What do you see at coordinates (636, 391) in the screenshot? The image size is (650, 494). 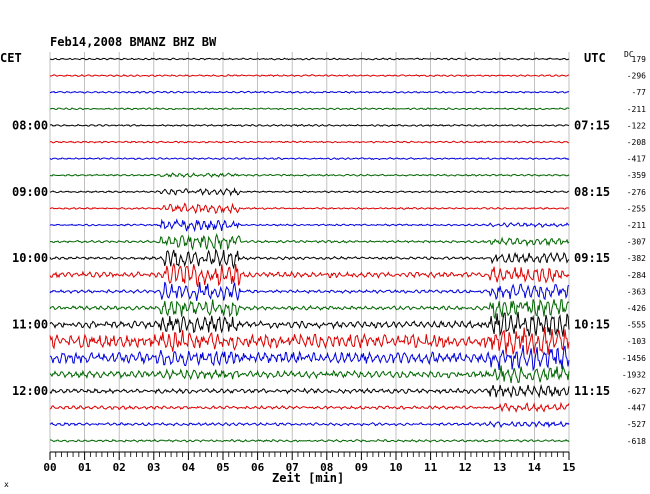 I see `dc-offset-label: -627` at bounding box center [636, 391].